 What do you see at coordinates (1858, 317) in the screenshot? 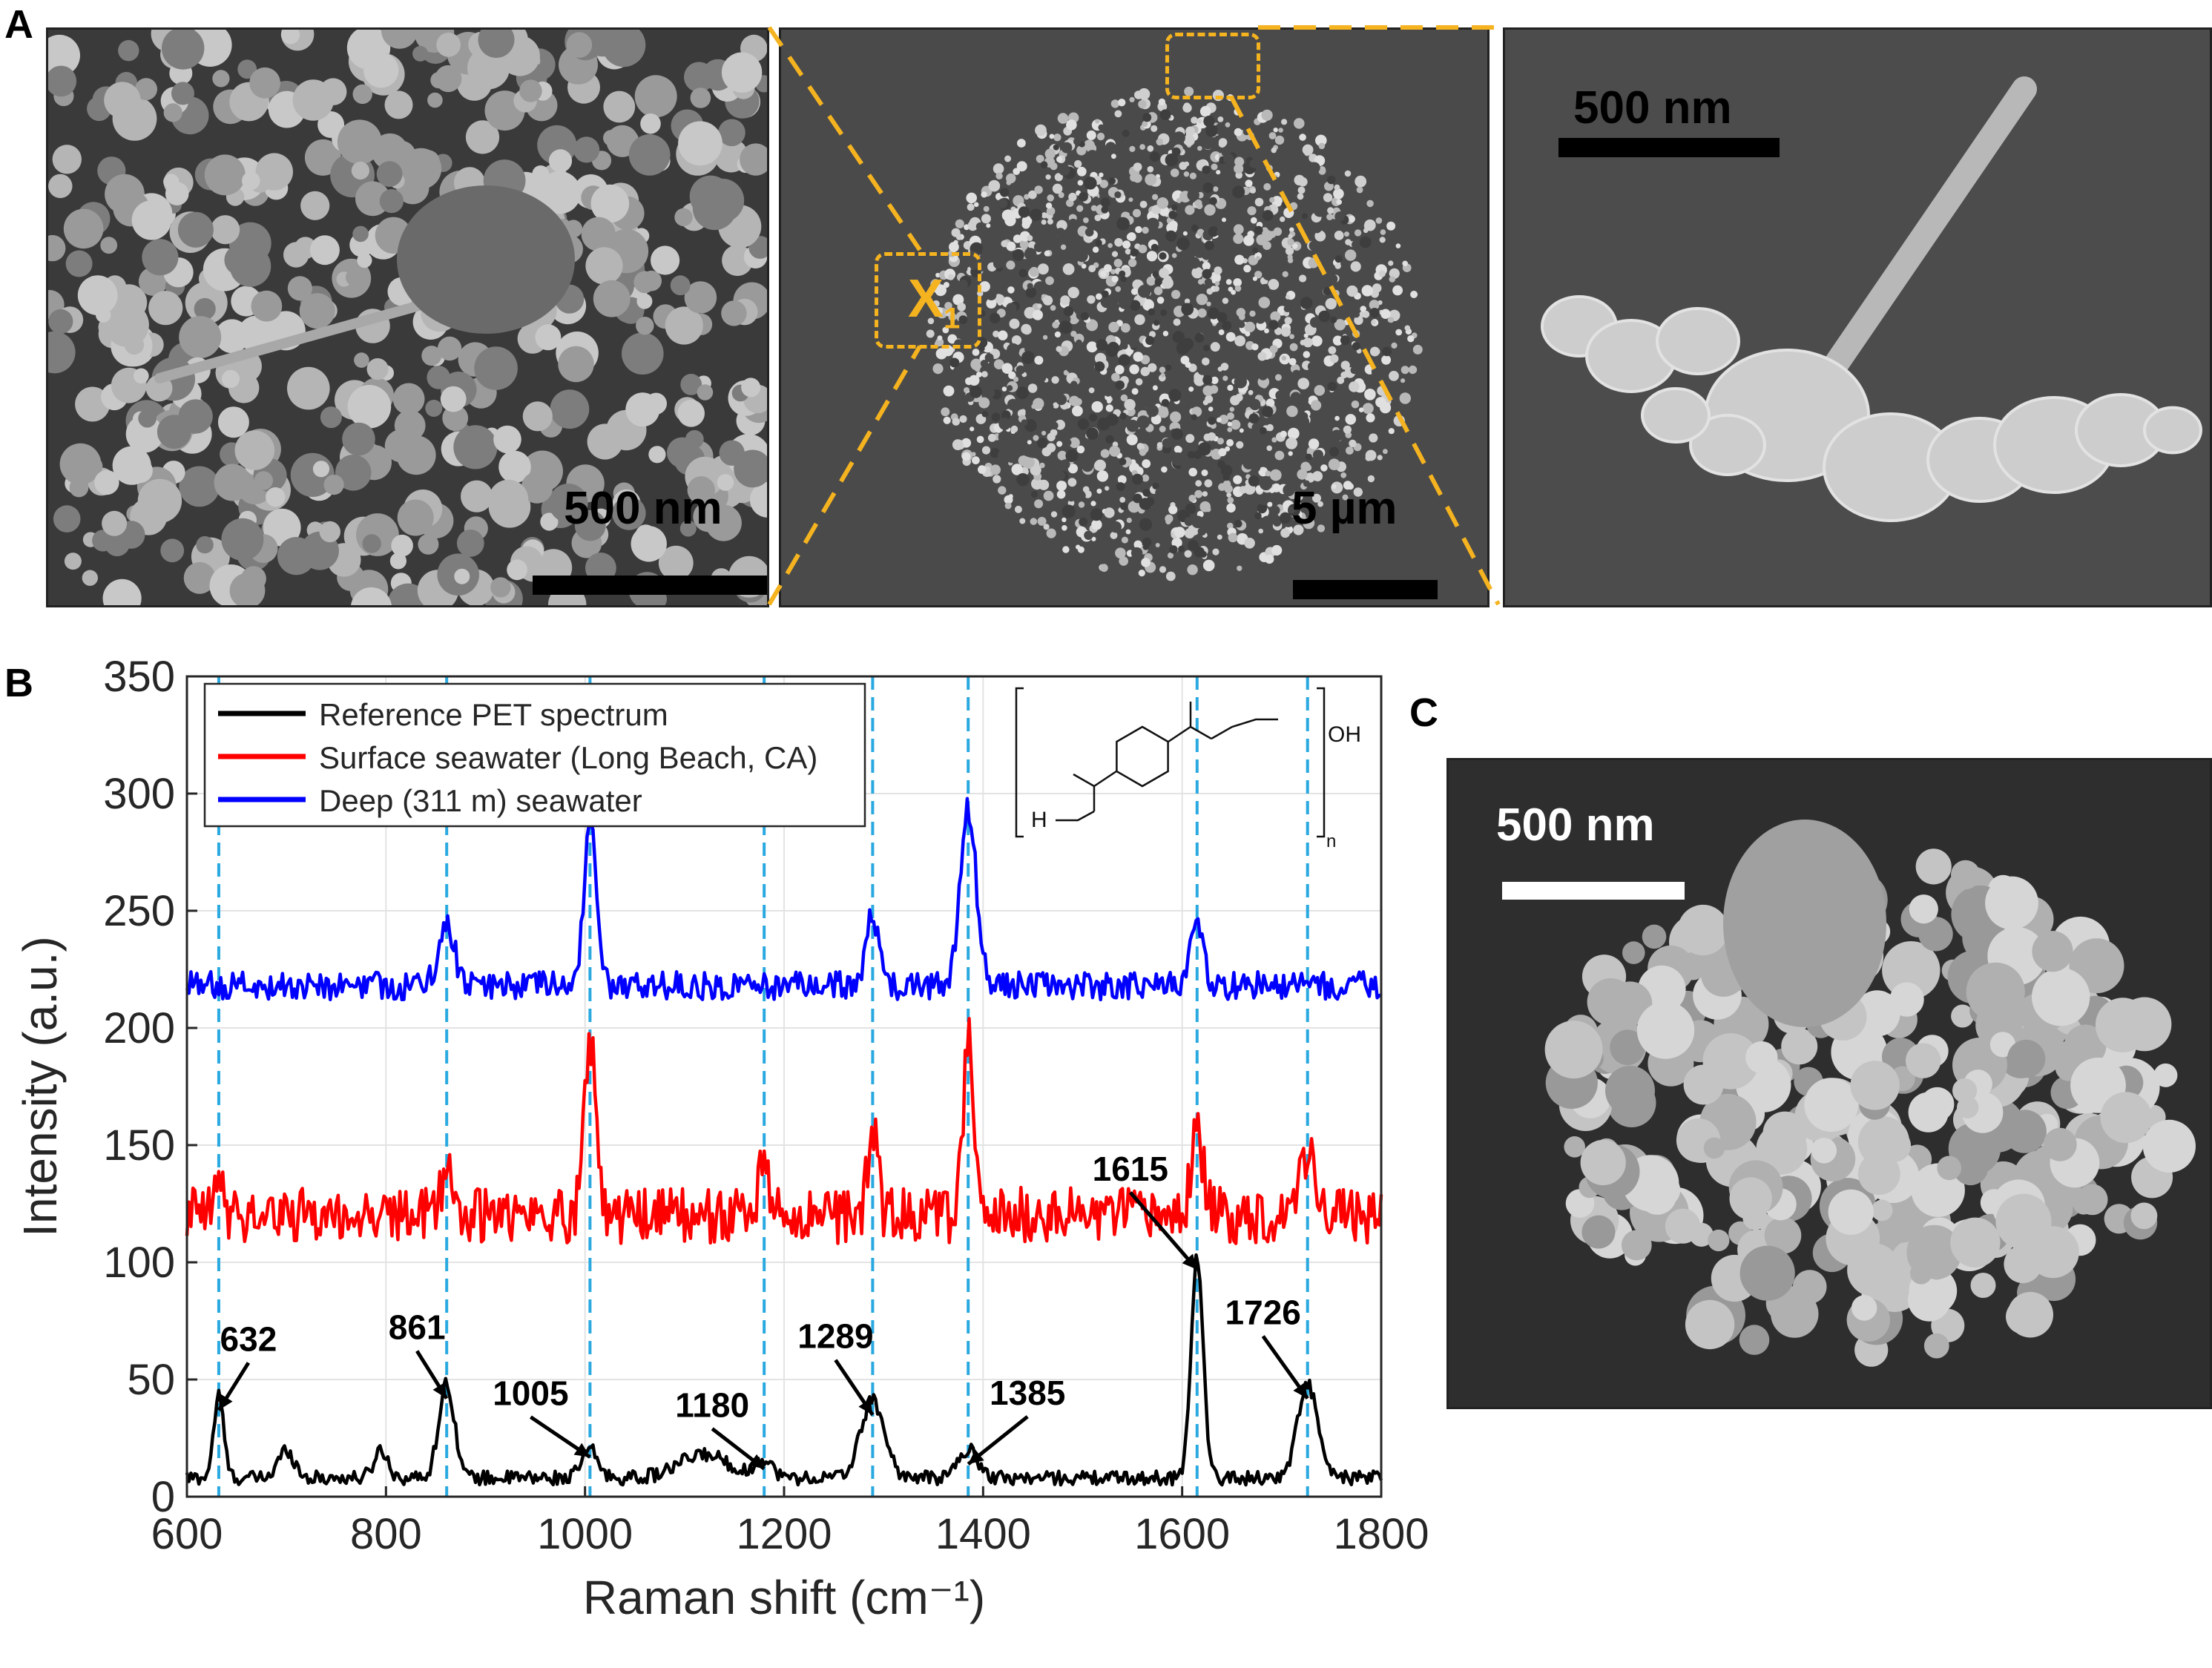
I see `sem-image-right: 500 nm` at bounding box center [1858, 317].